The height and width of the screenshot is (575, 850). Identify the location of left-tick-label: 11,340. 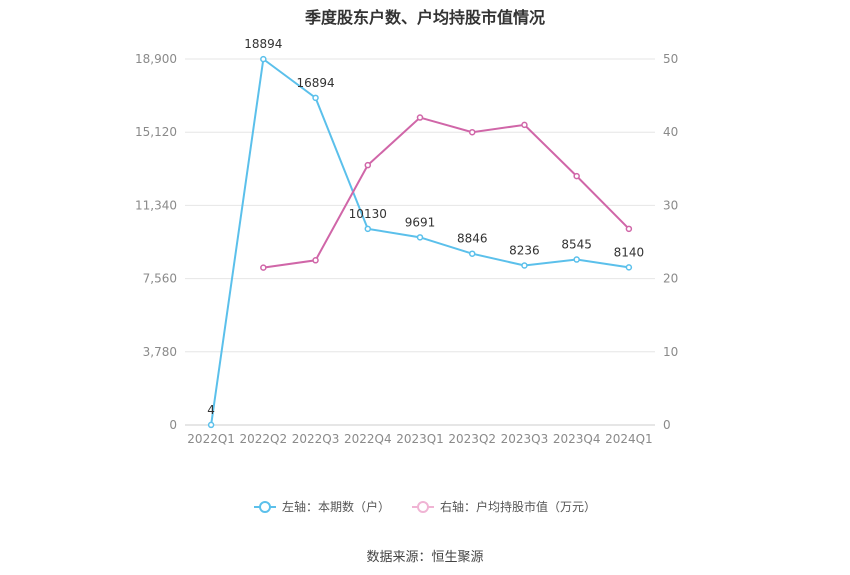
(156, 205).